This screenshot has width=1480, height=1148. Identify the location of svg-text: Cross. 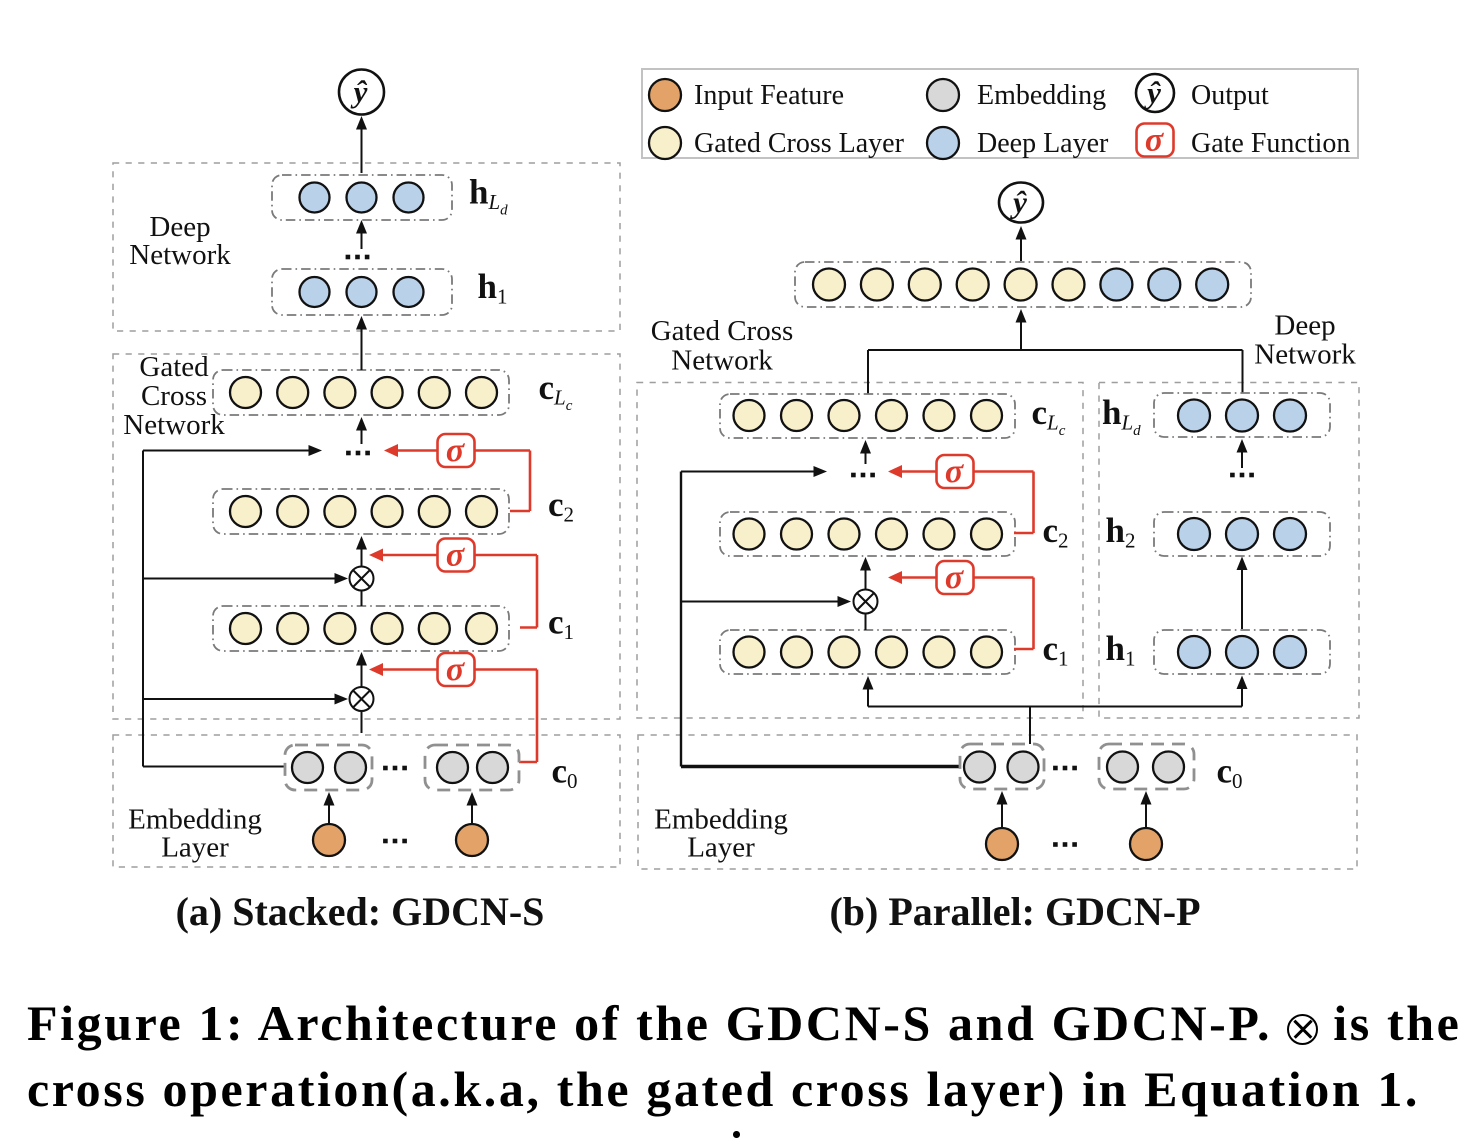
(174, 396).